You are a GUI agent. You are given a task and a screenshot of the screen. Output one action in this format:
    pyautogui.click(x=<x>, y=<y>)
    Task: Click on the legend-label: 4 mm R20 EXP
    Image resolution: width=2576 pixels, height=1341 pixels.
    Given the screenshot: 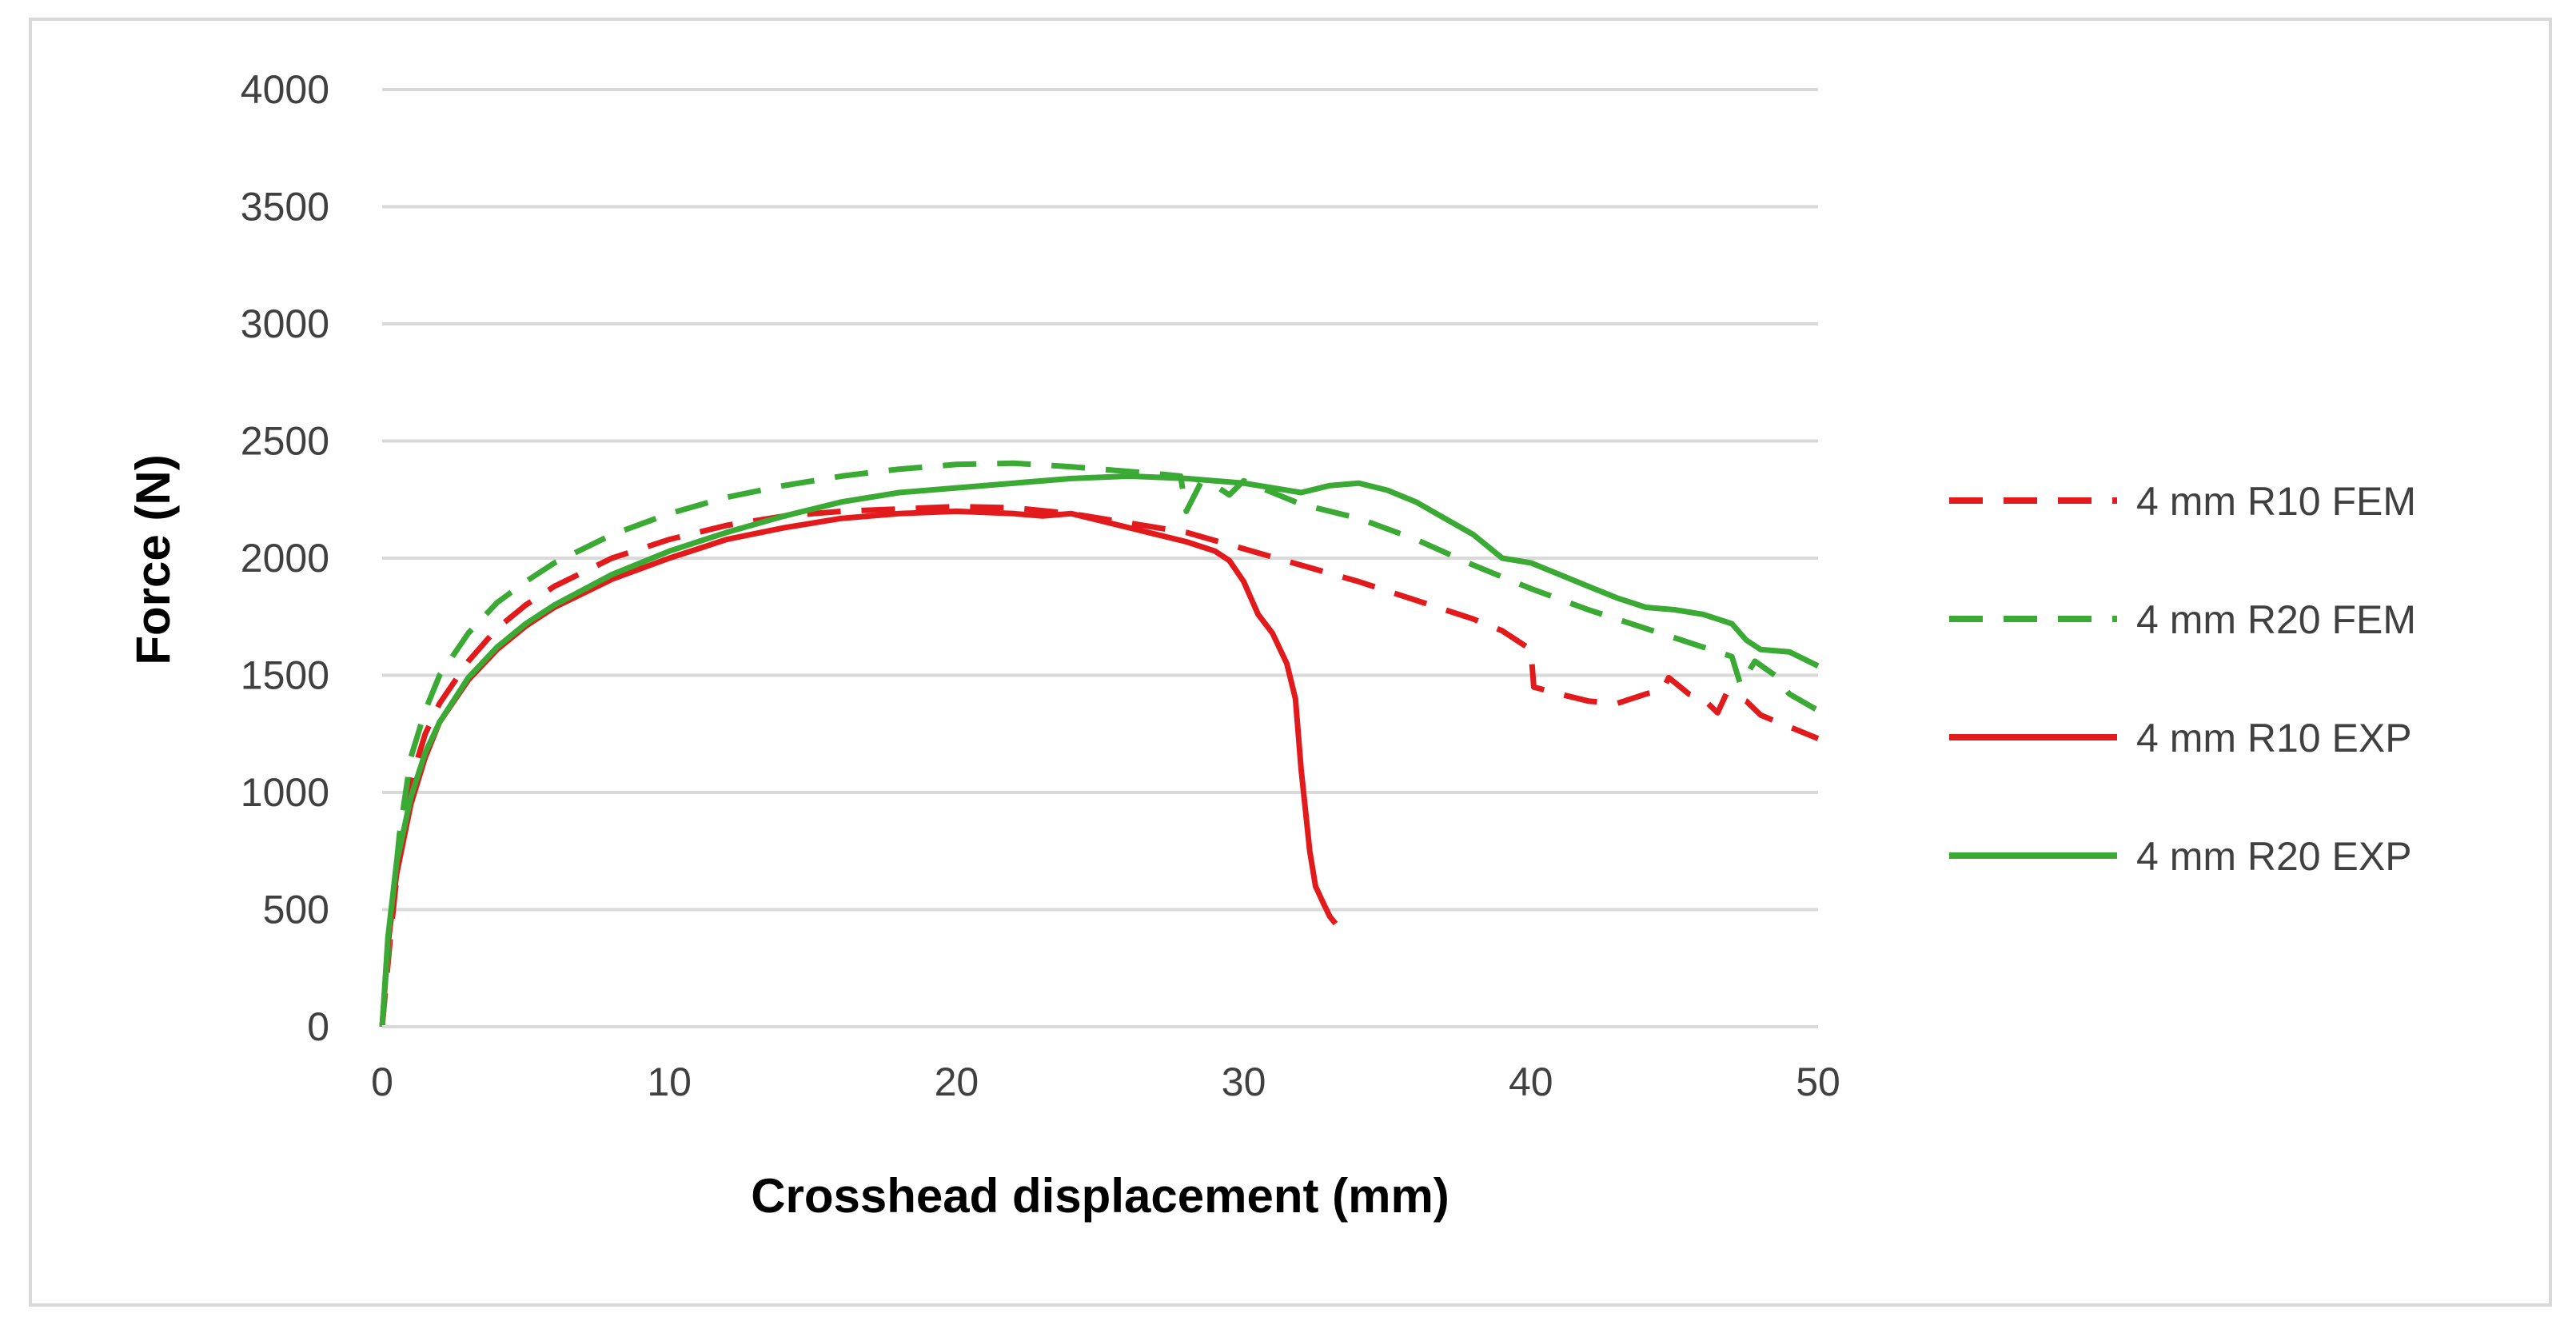 What is the action you would take?
    pyautogui.click(x=2274, y=857)
    